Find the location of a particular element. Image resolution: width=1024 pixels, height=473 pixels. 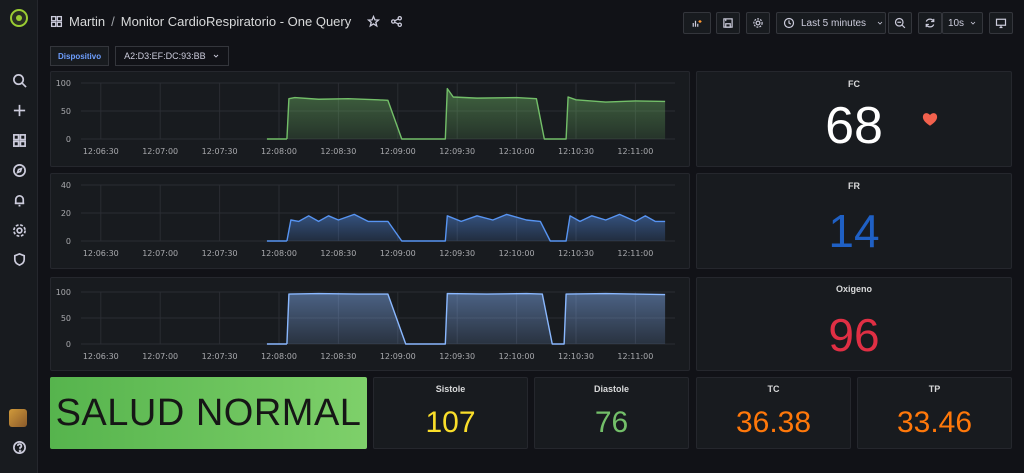

refresh-icon is located at coordinates (930, 23).